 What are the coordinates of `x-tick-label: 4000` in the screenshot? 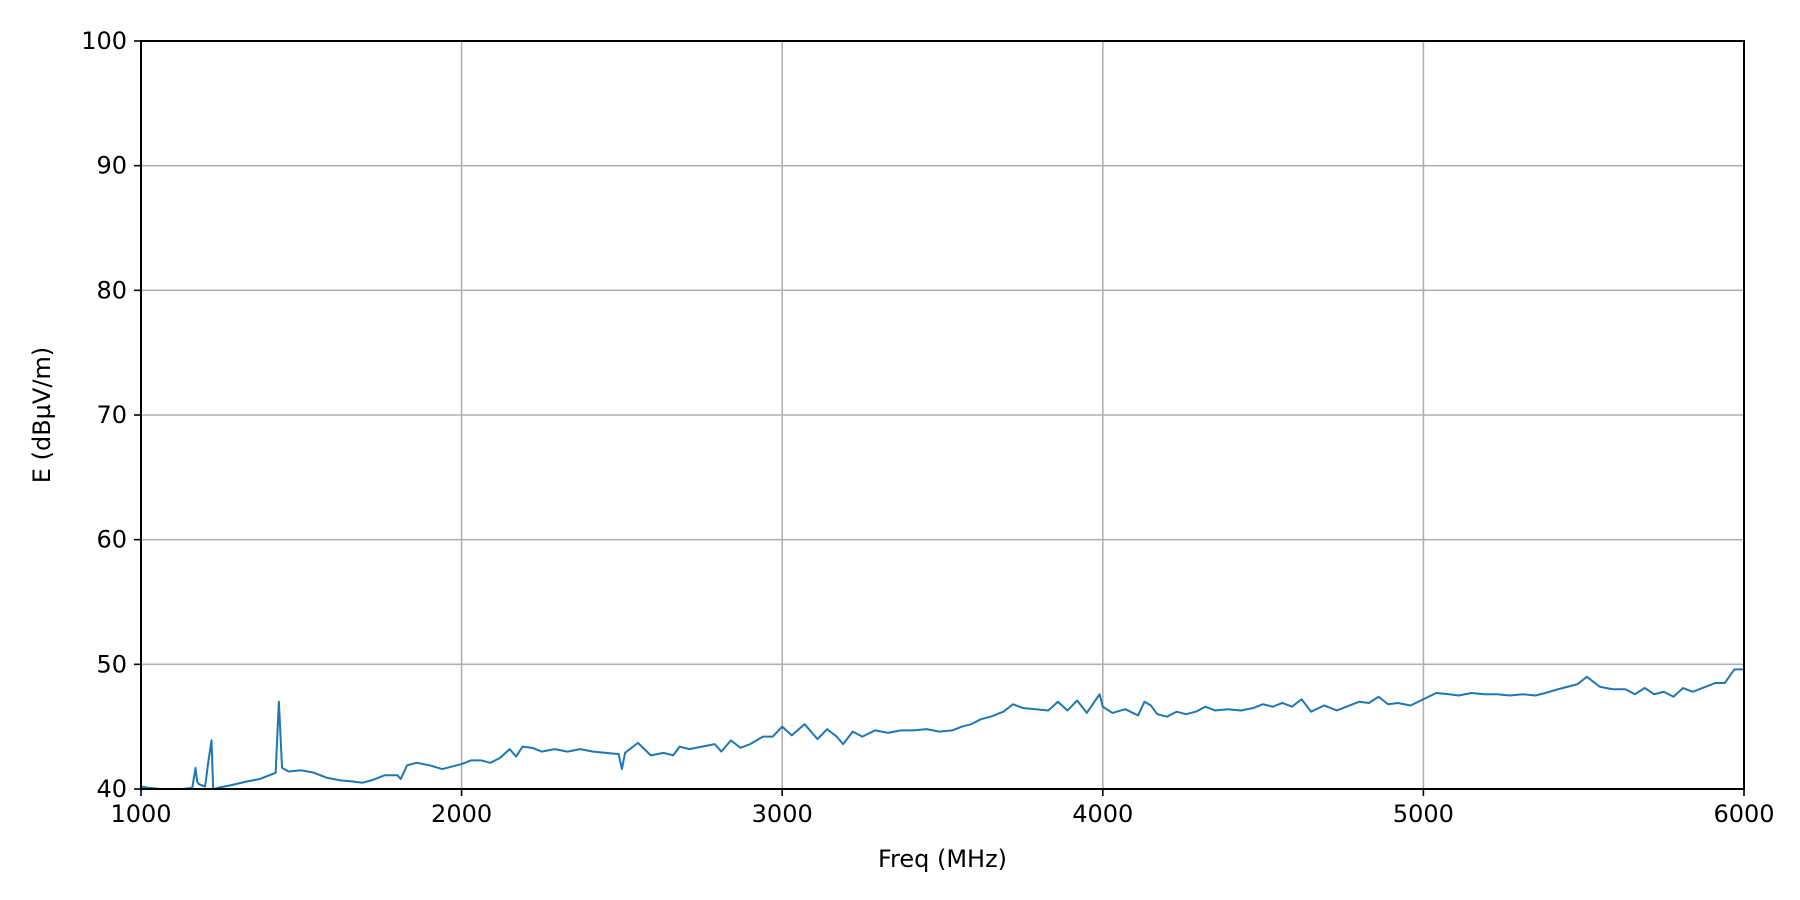 It's located at (1102, 814).